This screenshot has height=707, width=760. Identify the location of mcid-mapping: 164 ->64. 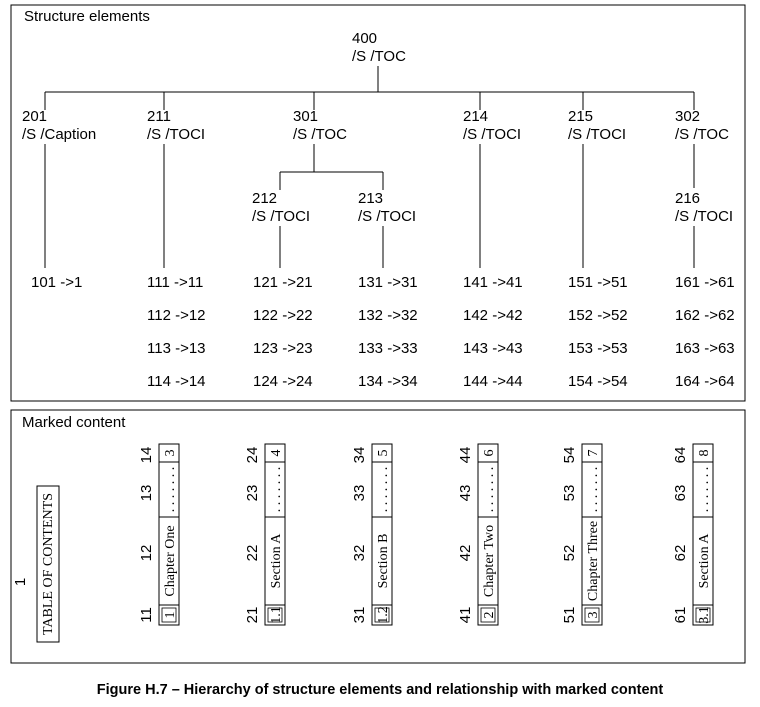
(705, 381).